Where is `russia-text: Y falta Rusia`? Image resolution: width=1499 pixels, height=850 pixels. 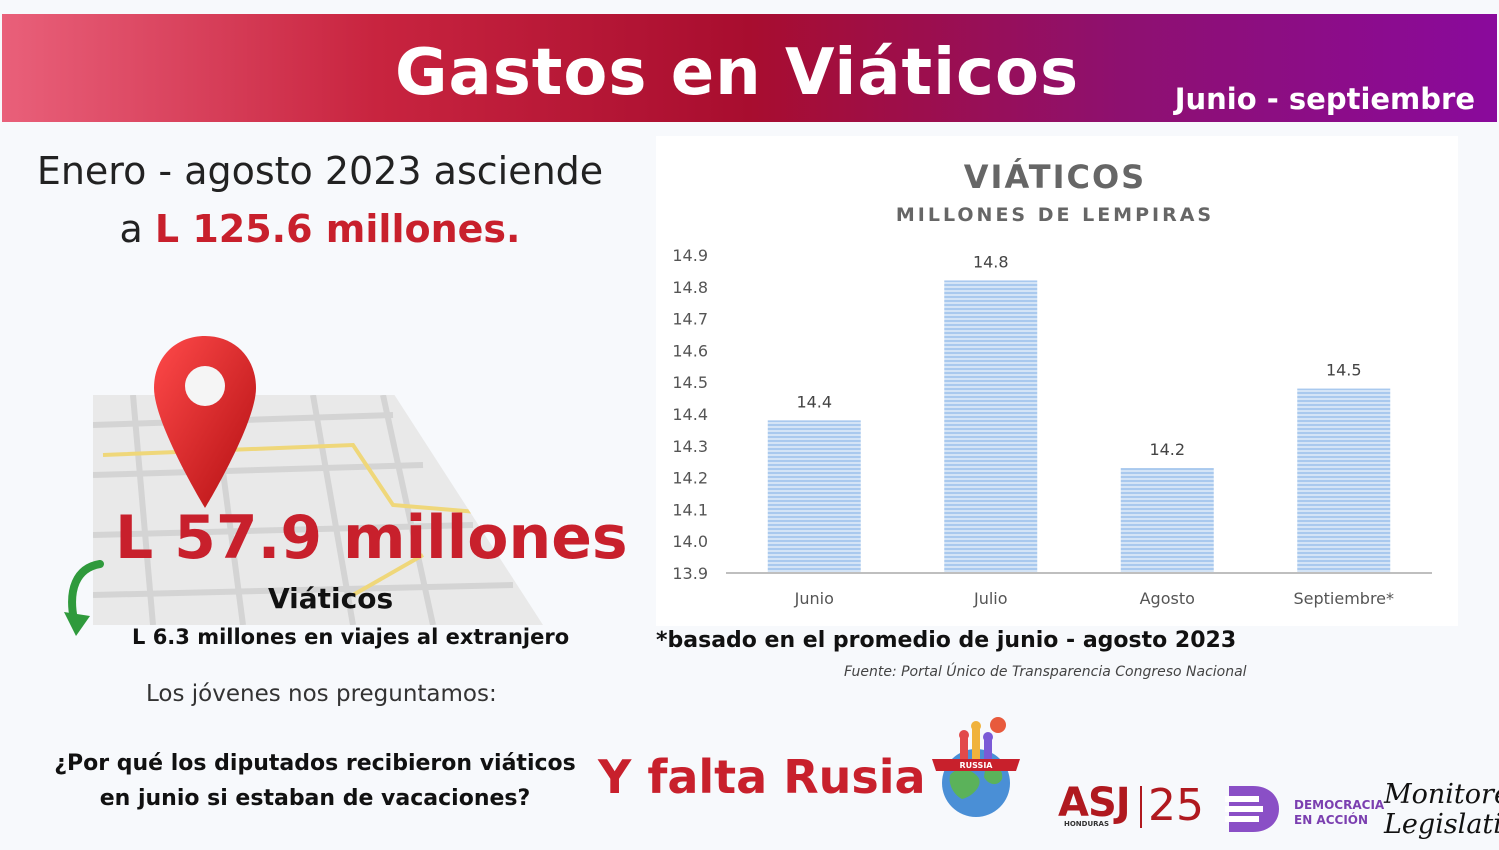
russia-text: Y falta Rusia is located at coordinates (762, 777).